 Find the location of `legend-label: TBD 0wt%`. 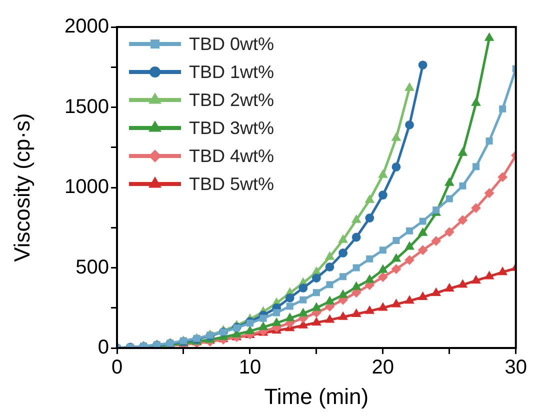

legend-label: TBD 0wt% is located at coordinates (231, 44).